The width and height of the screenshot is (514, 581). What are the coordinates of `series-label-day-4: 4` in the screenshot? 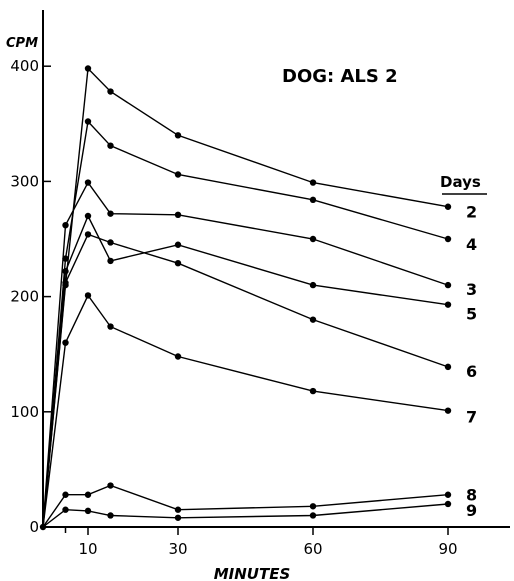 It's located at (471, 244).